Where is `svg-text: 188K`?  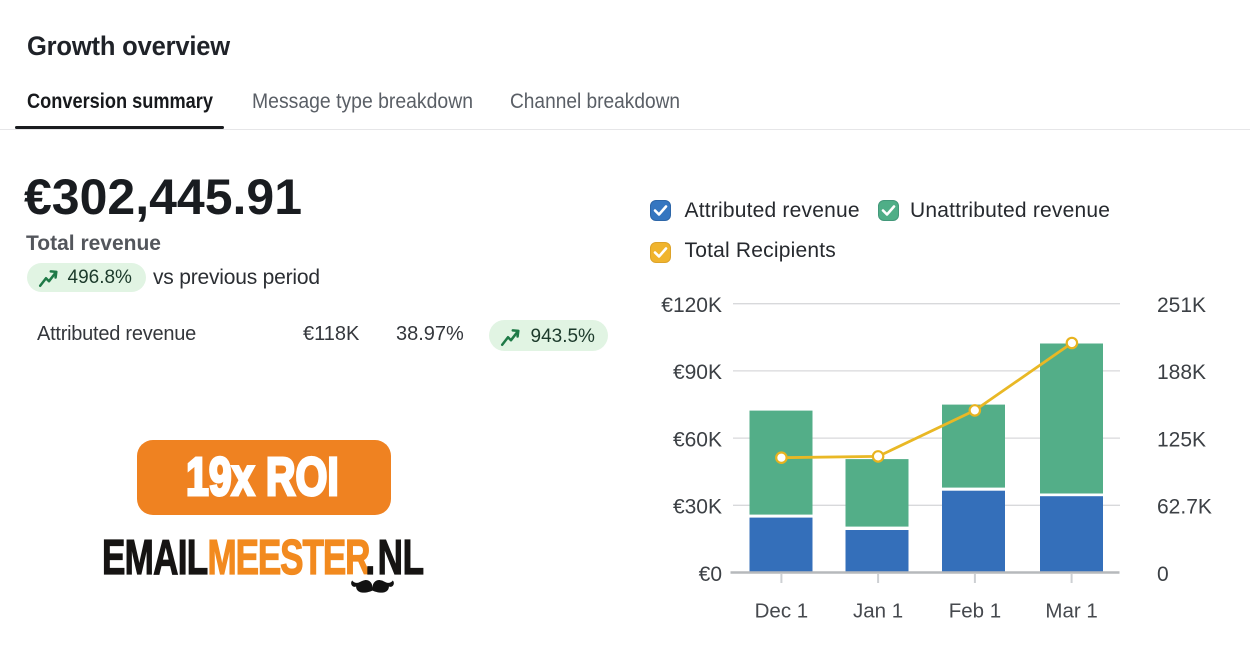 svg-text: 188K is located at coordinates (1181, 372).